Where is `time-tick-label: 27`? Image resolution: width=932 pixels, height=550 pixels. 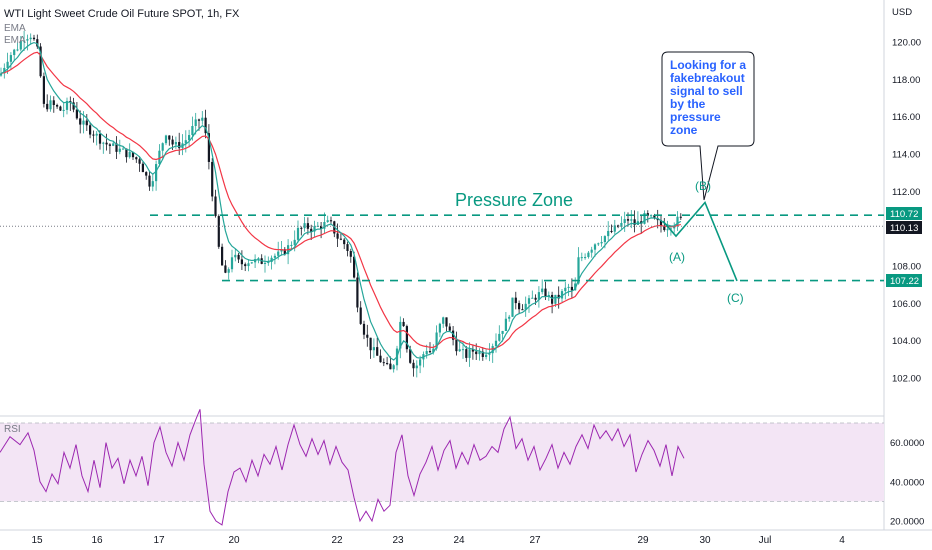 time-tick-label: 27 is located at coordinates (535, 540).